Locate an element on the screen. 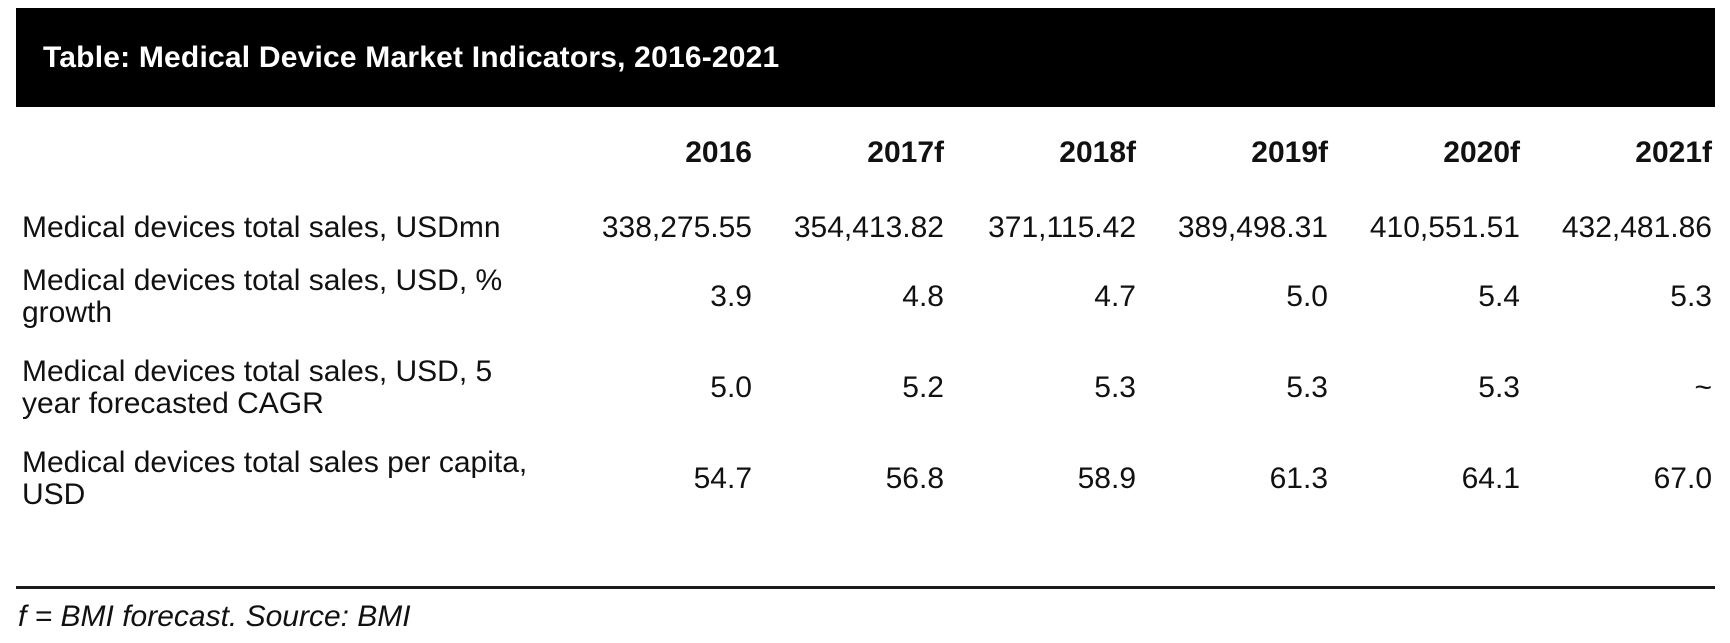 The height and width of the screenshot is (643, 1730). table-cell: 354,413.82 is located at coordinates (868, 227).